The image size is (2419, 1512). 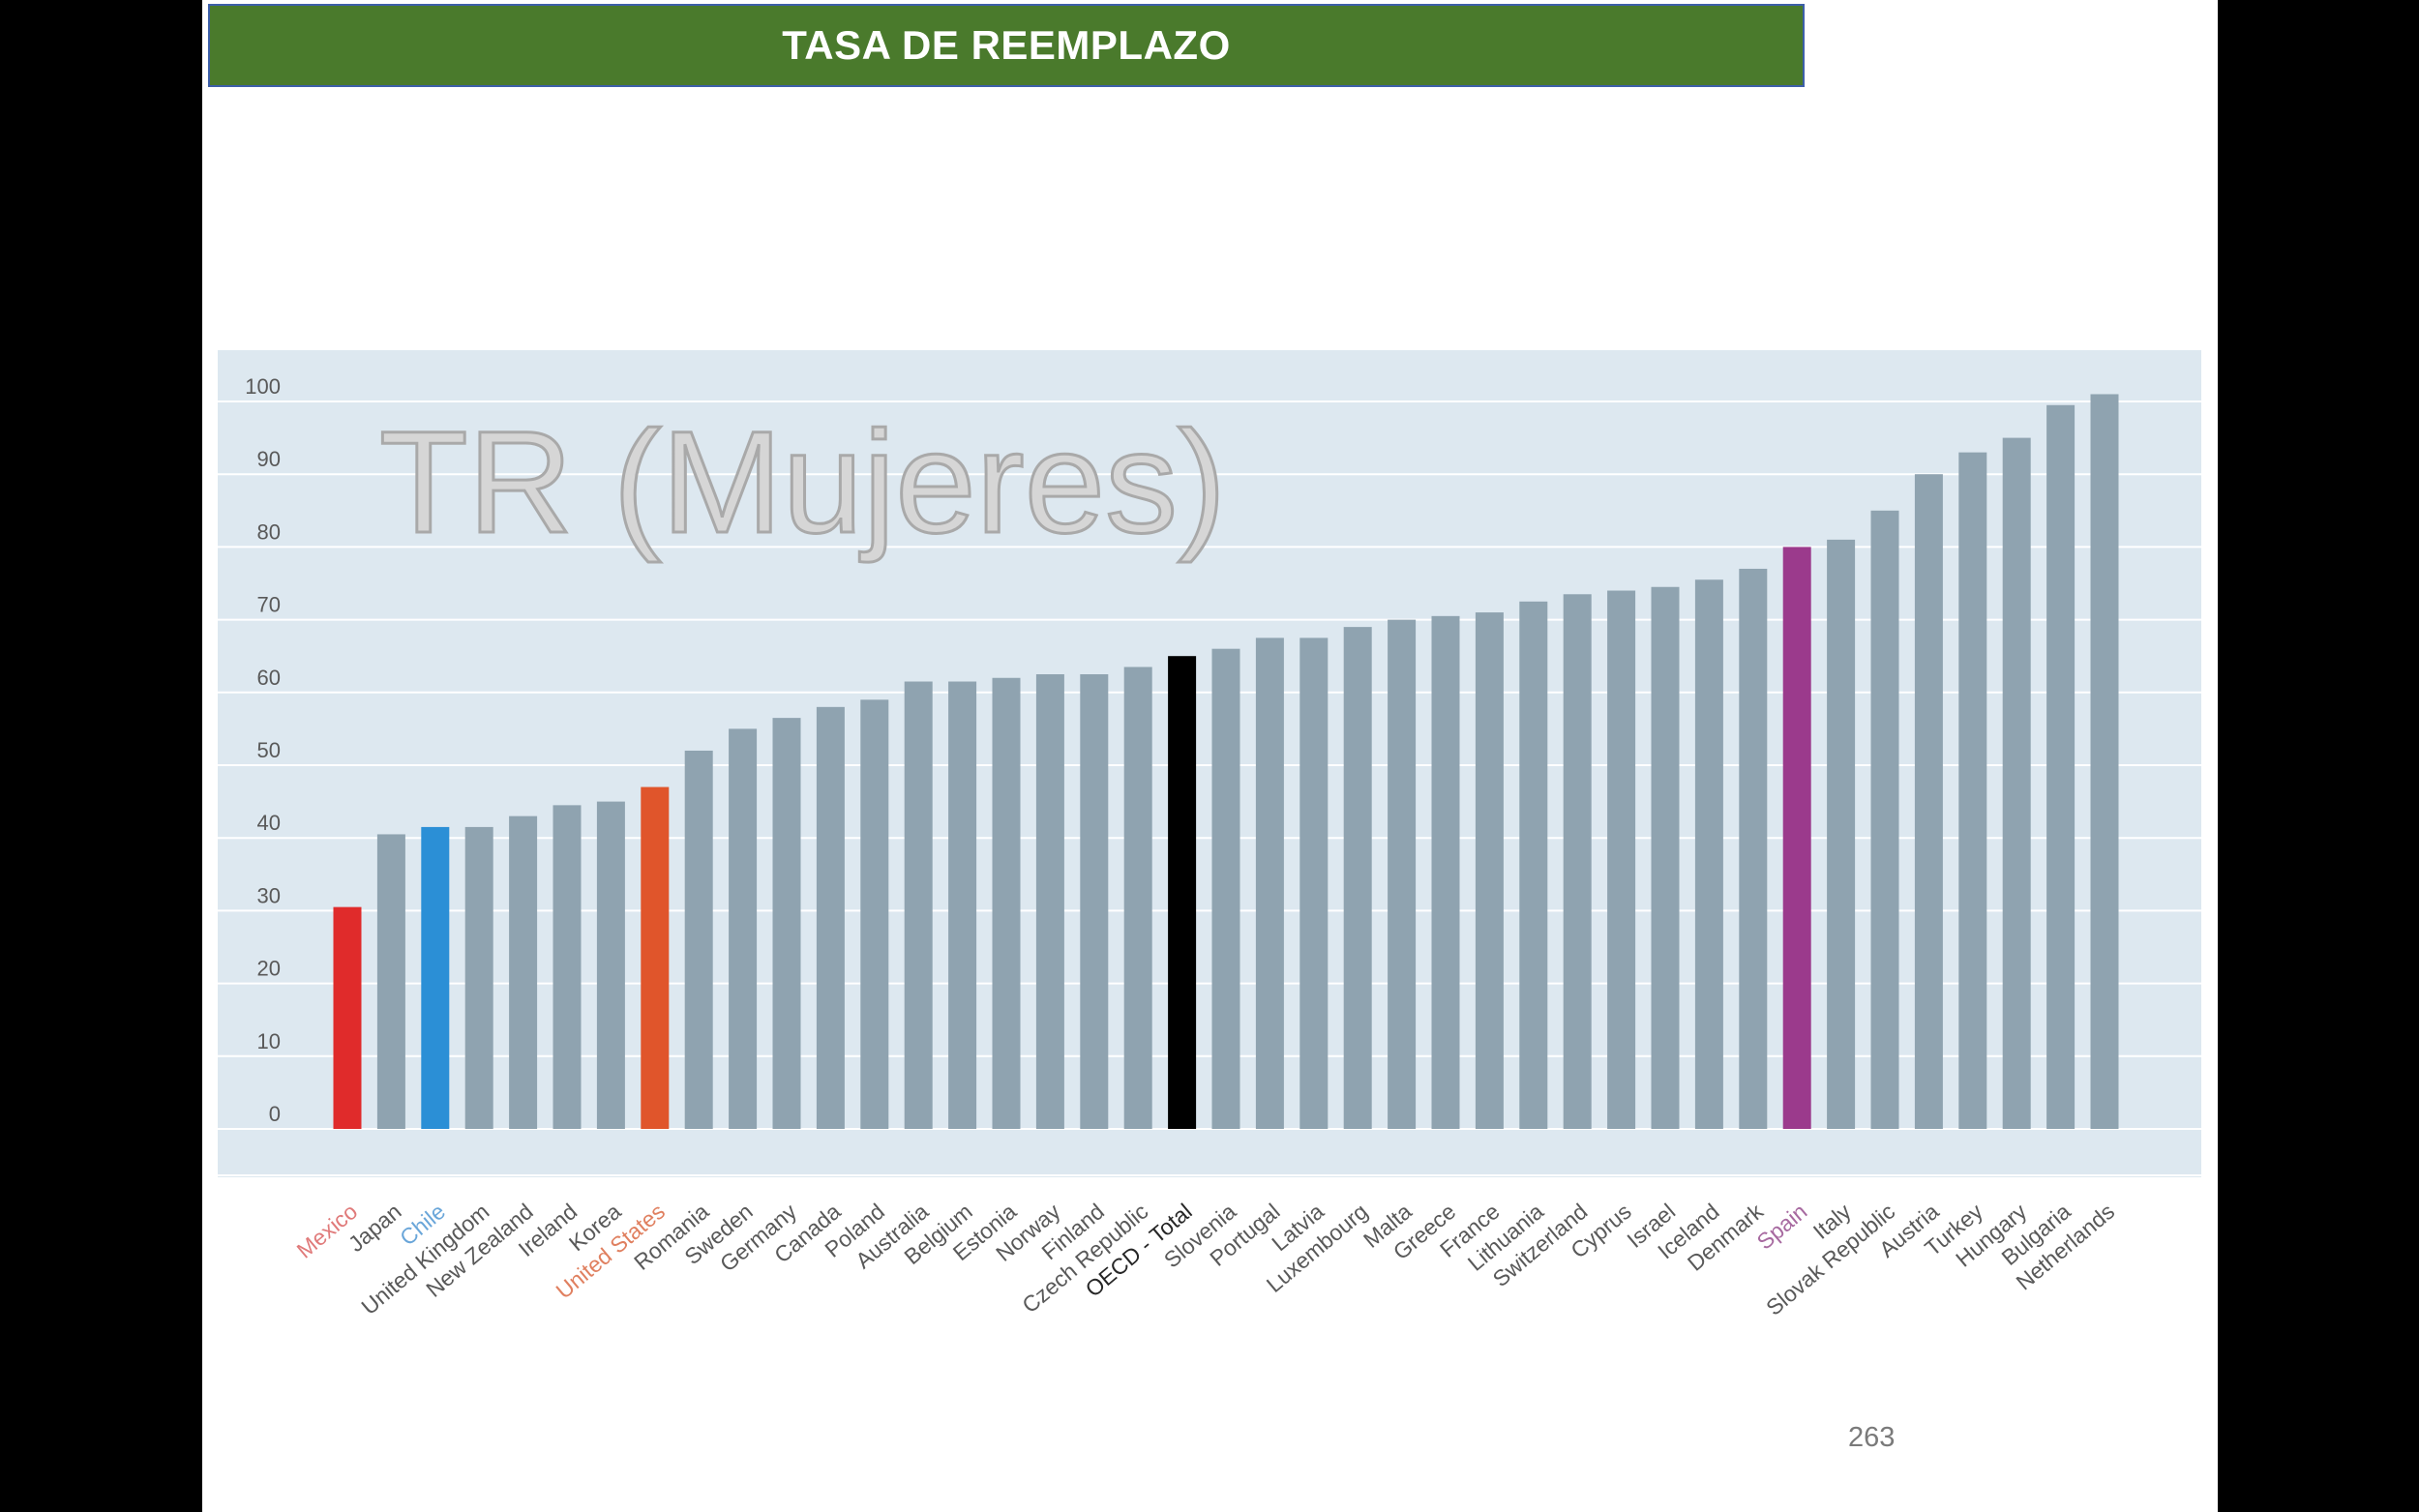 I want to click on bar-romania, so click(x=698, y=940).